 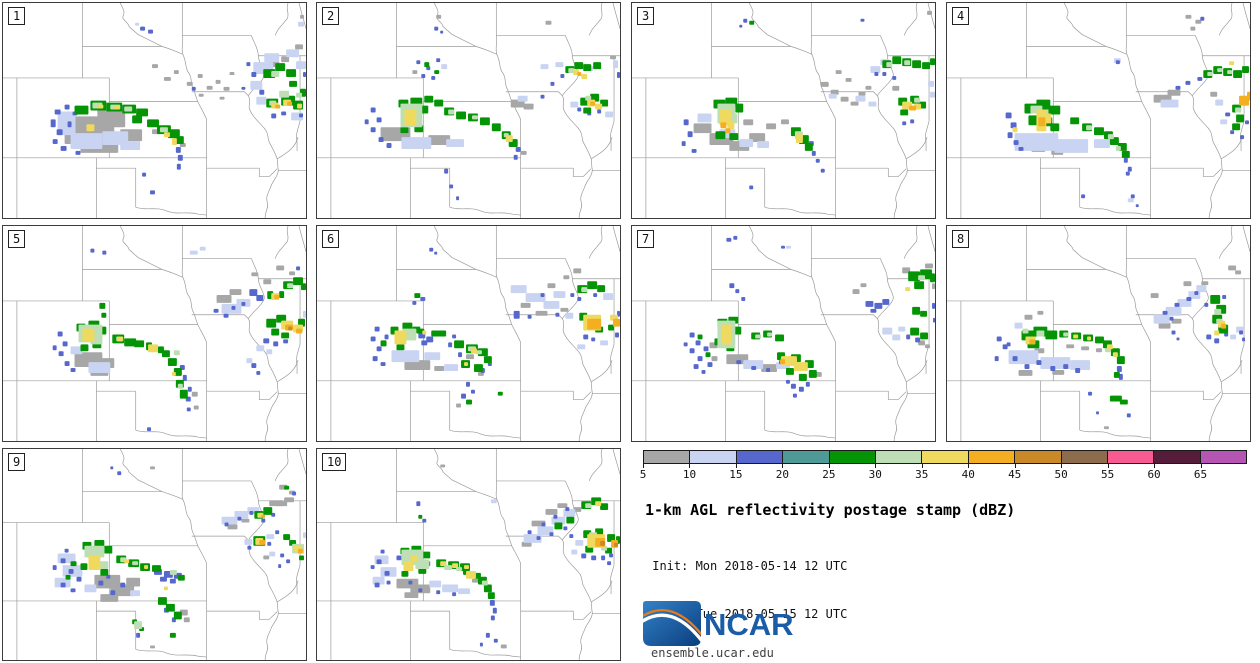 I want to click on member-panel-3: 3, so click(x=783, y=110).